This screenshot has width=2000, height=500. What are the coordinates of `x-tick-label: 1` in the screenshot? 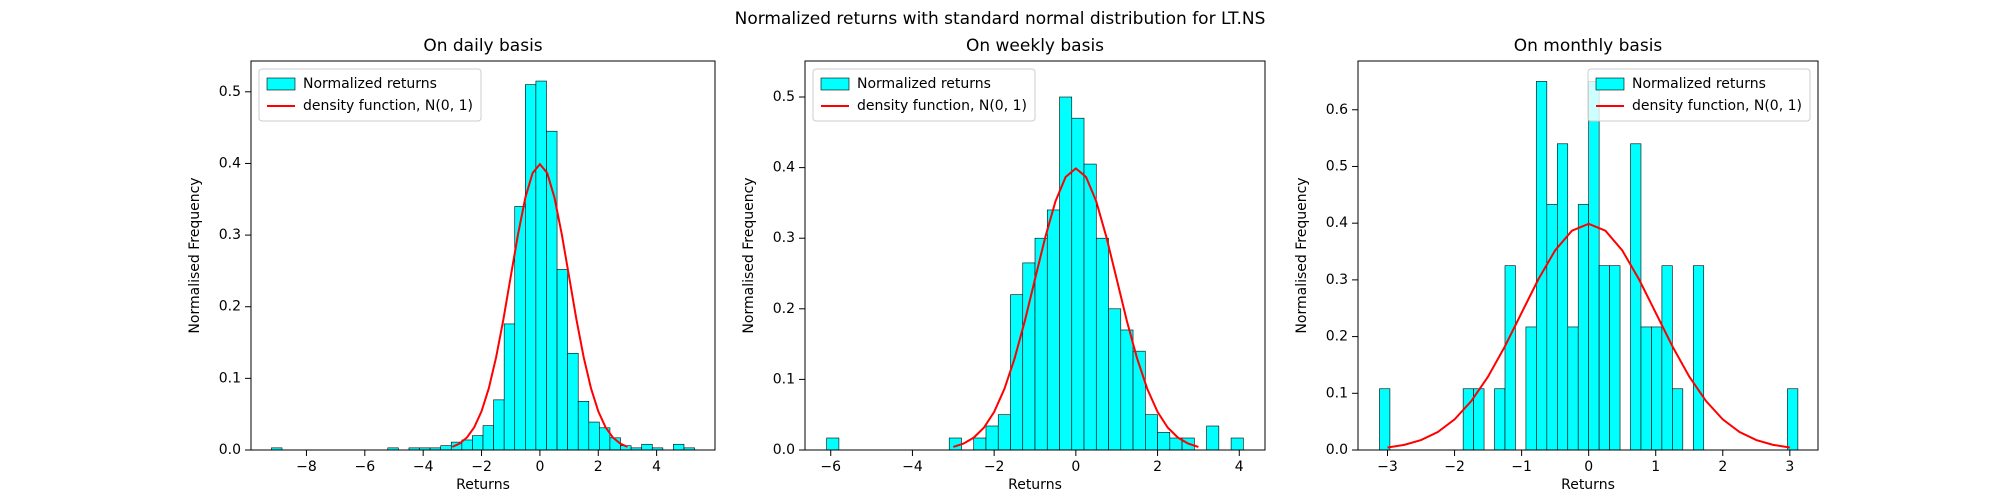 It's located at (1655, 467).